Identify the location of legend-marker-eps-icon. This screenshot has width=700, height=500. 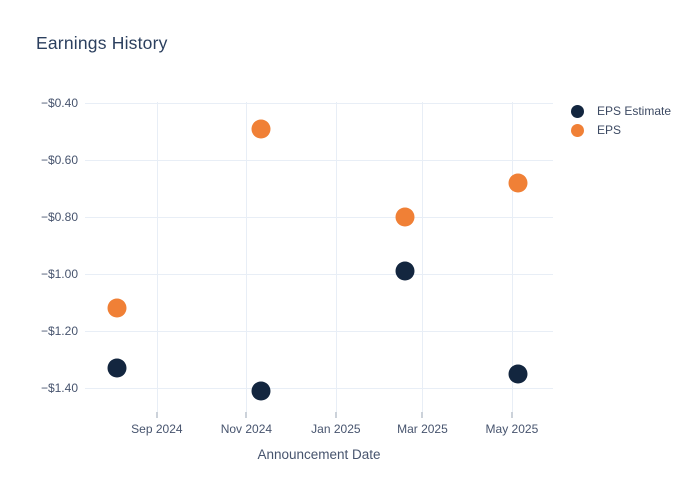
(577, 130).